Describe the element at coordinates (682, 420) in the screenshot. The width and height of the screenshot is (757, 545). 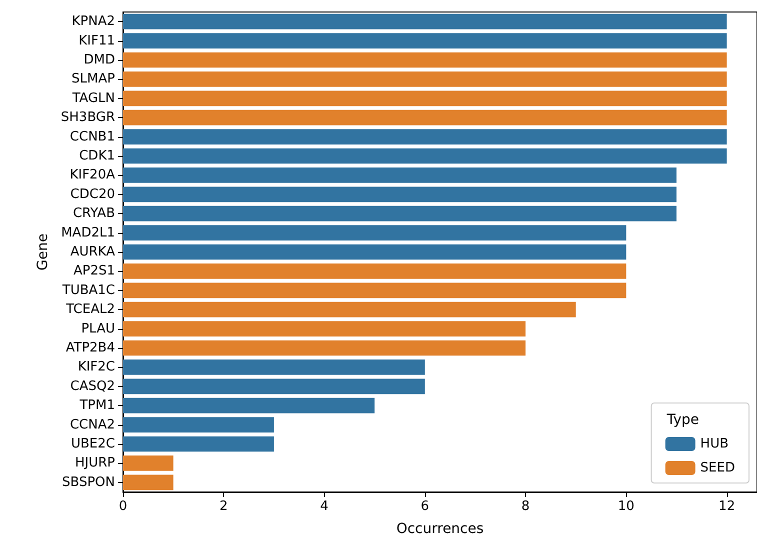
I see `legend-title: Type` at that location.